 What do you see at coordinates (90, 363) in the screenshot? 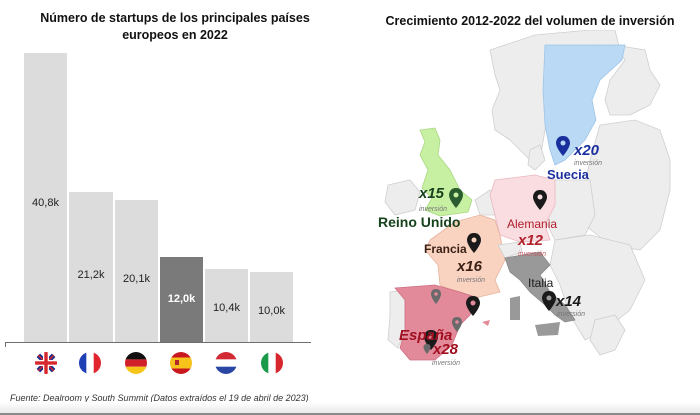
I see `france-flag-icon` at bounding box center [90, 363].